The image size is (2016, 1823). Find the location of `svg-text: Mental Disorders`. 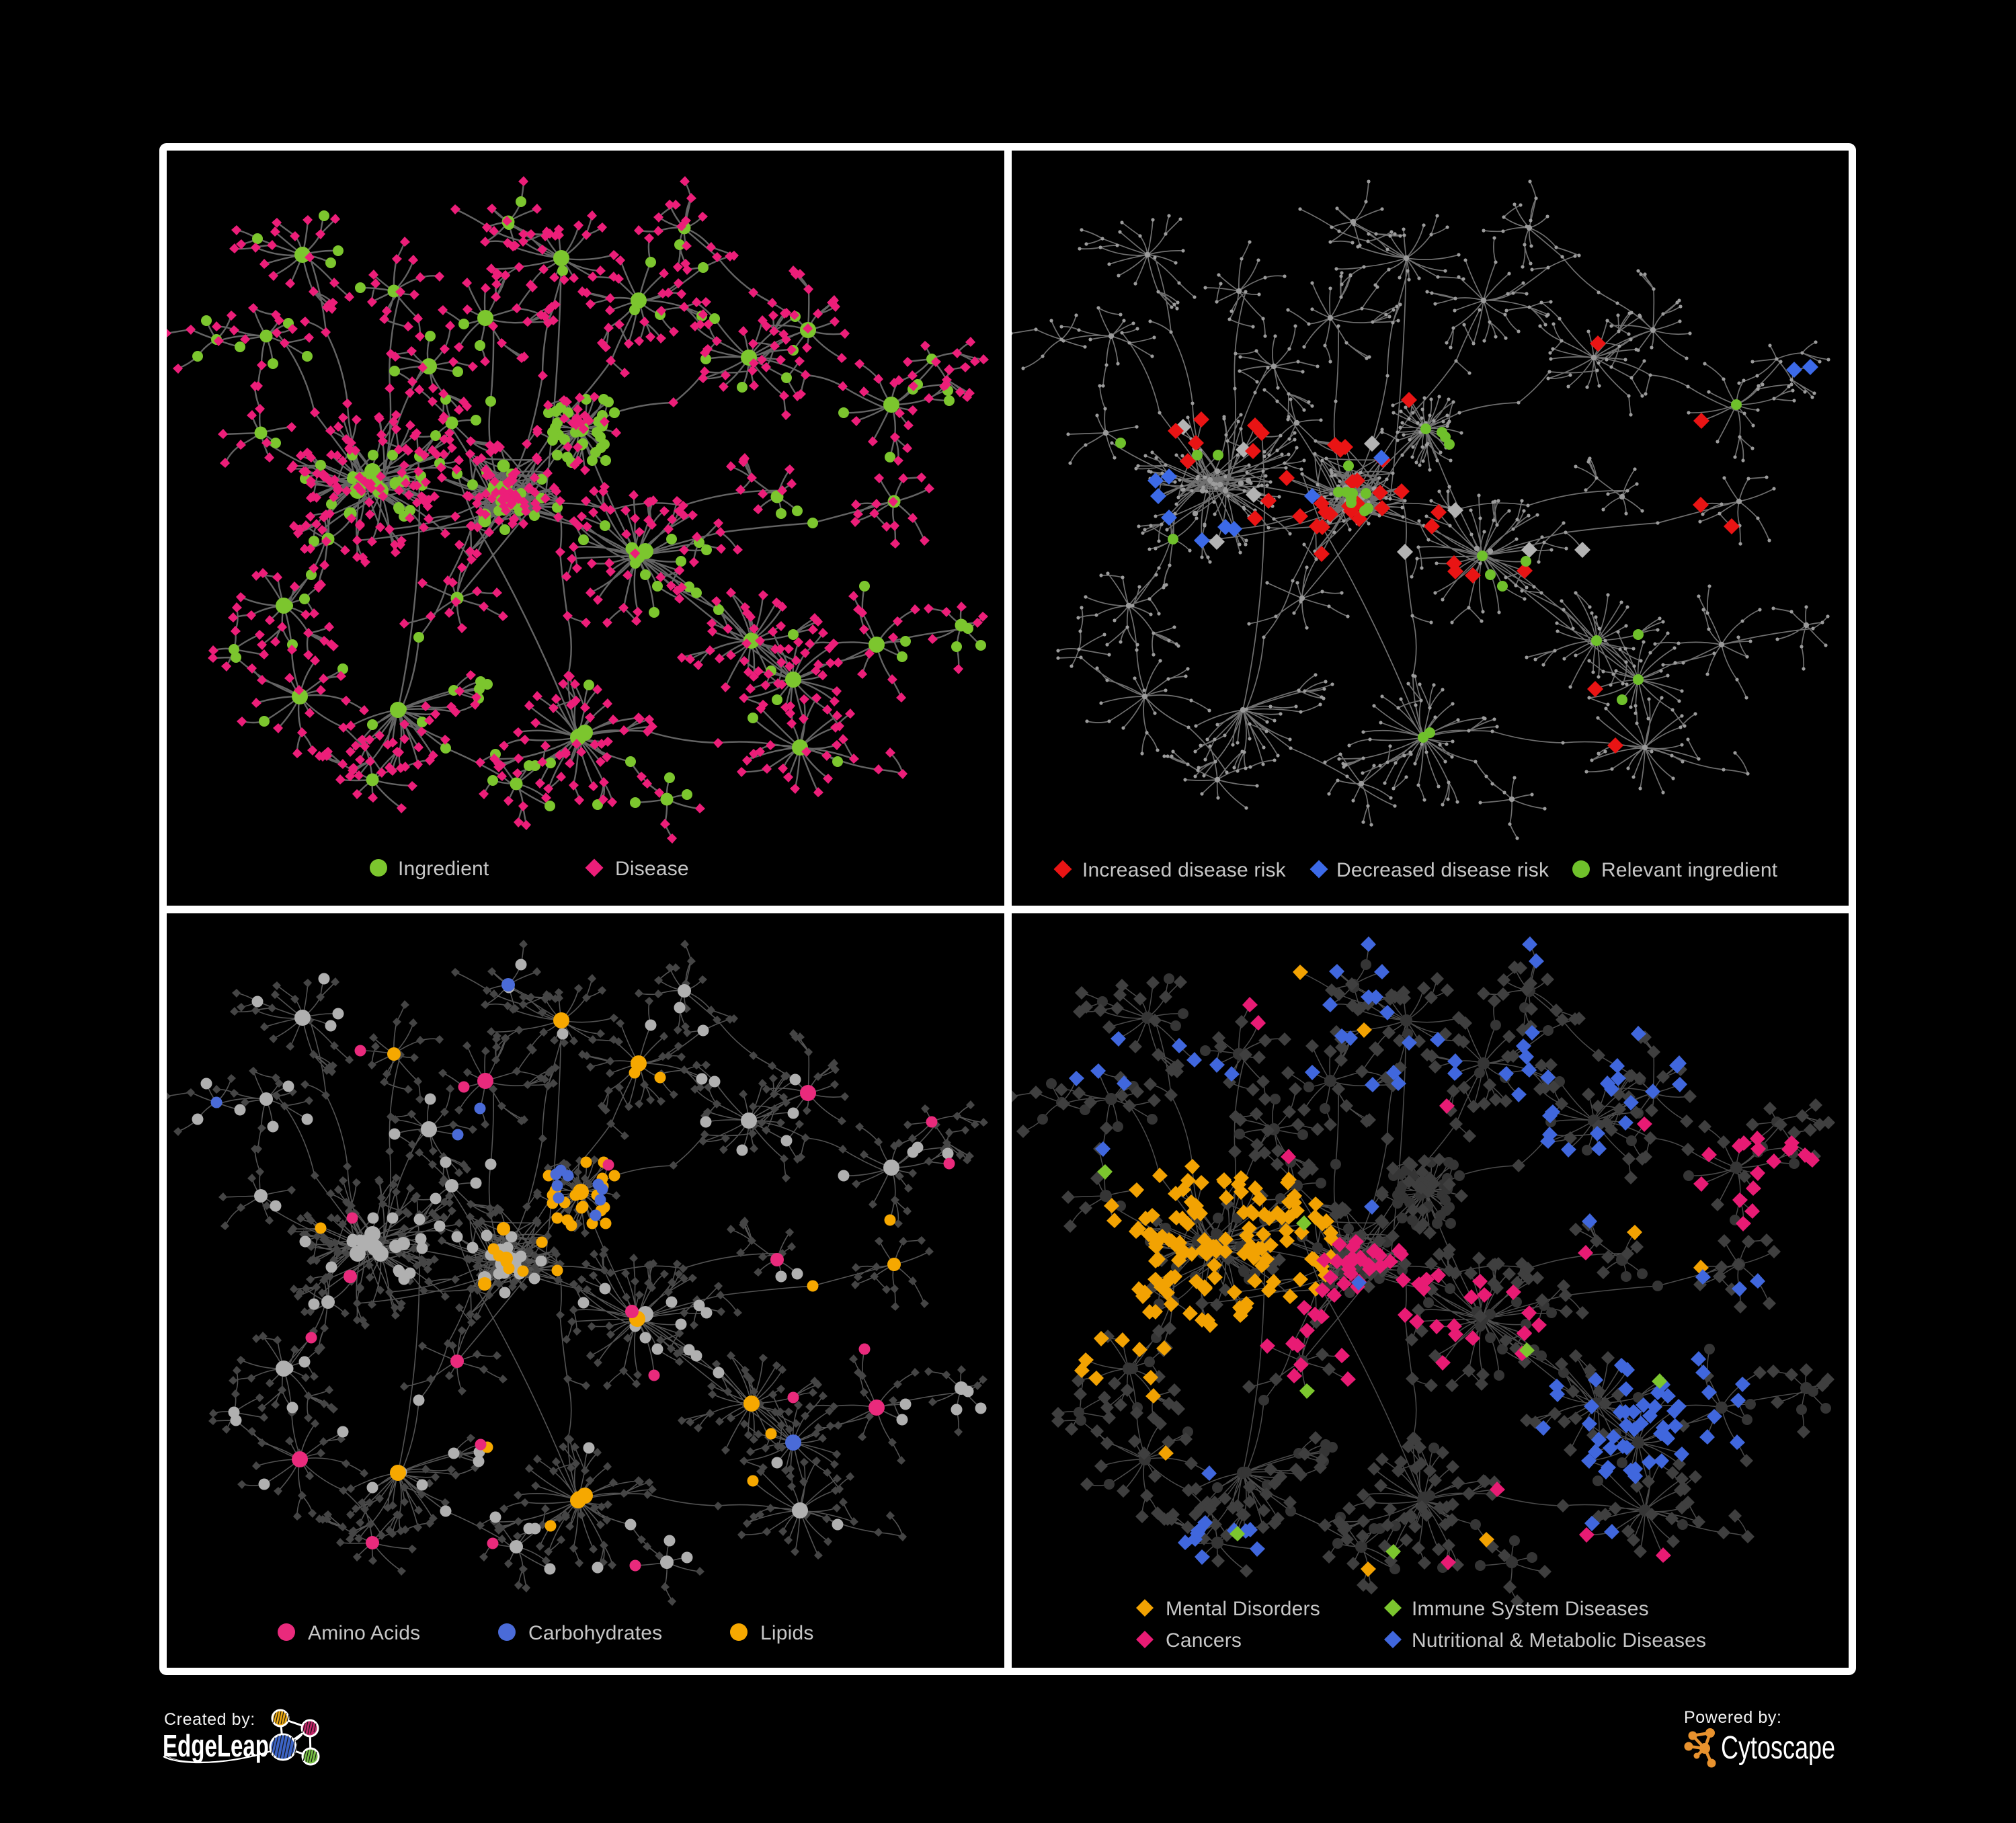

svg-text: Mental Disorders is located at coordinates (1243, 1609).